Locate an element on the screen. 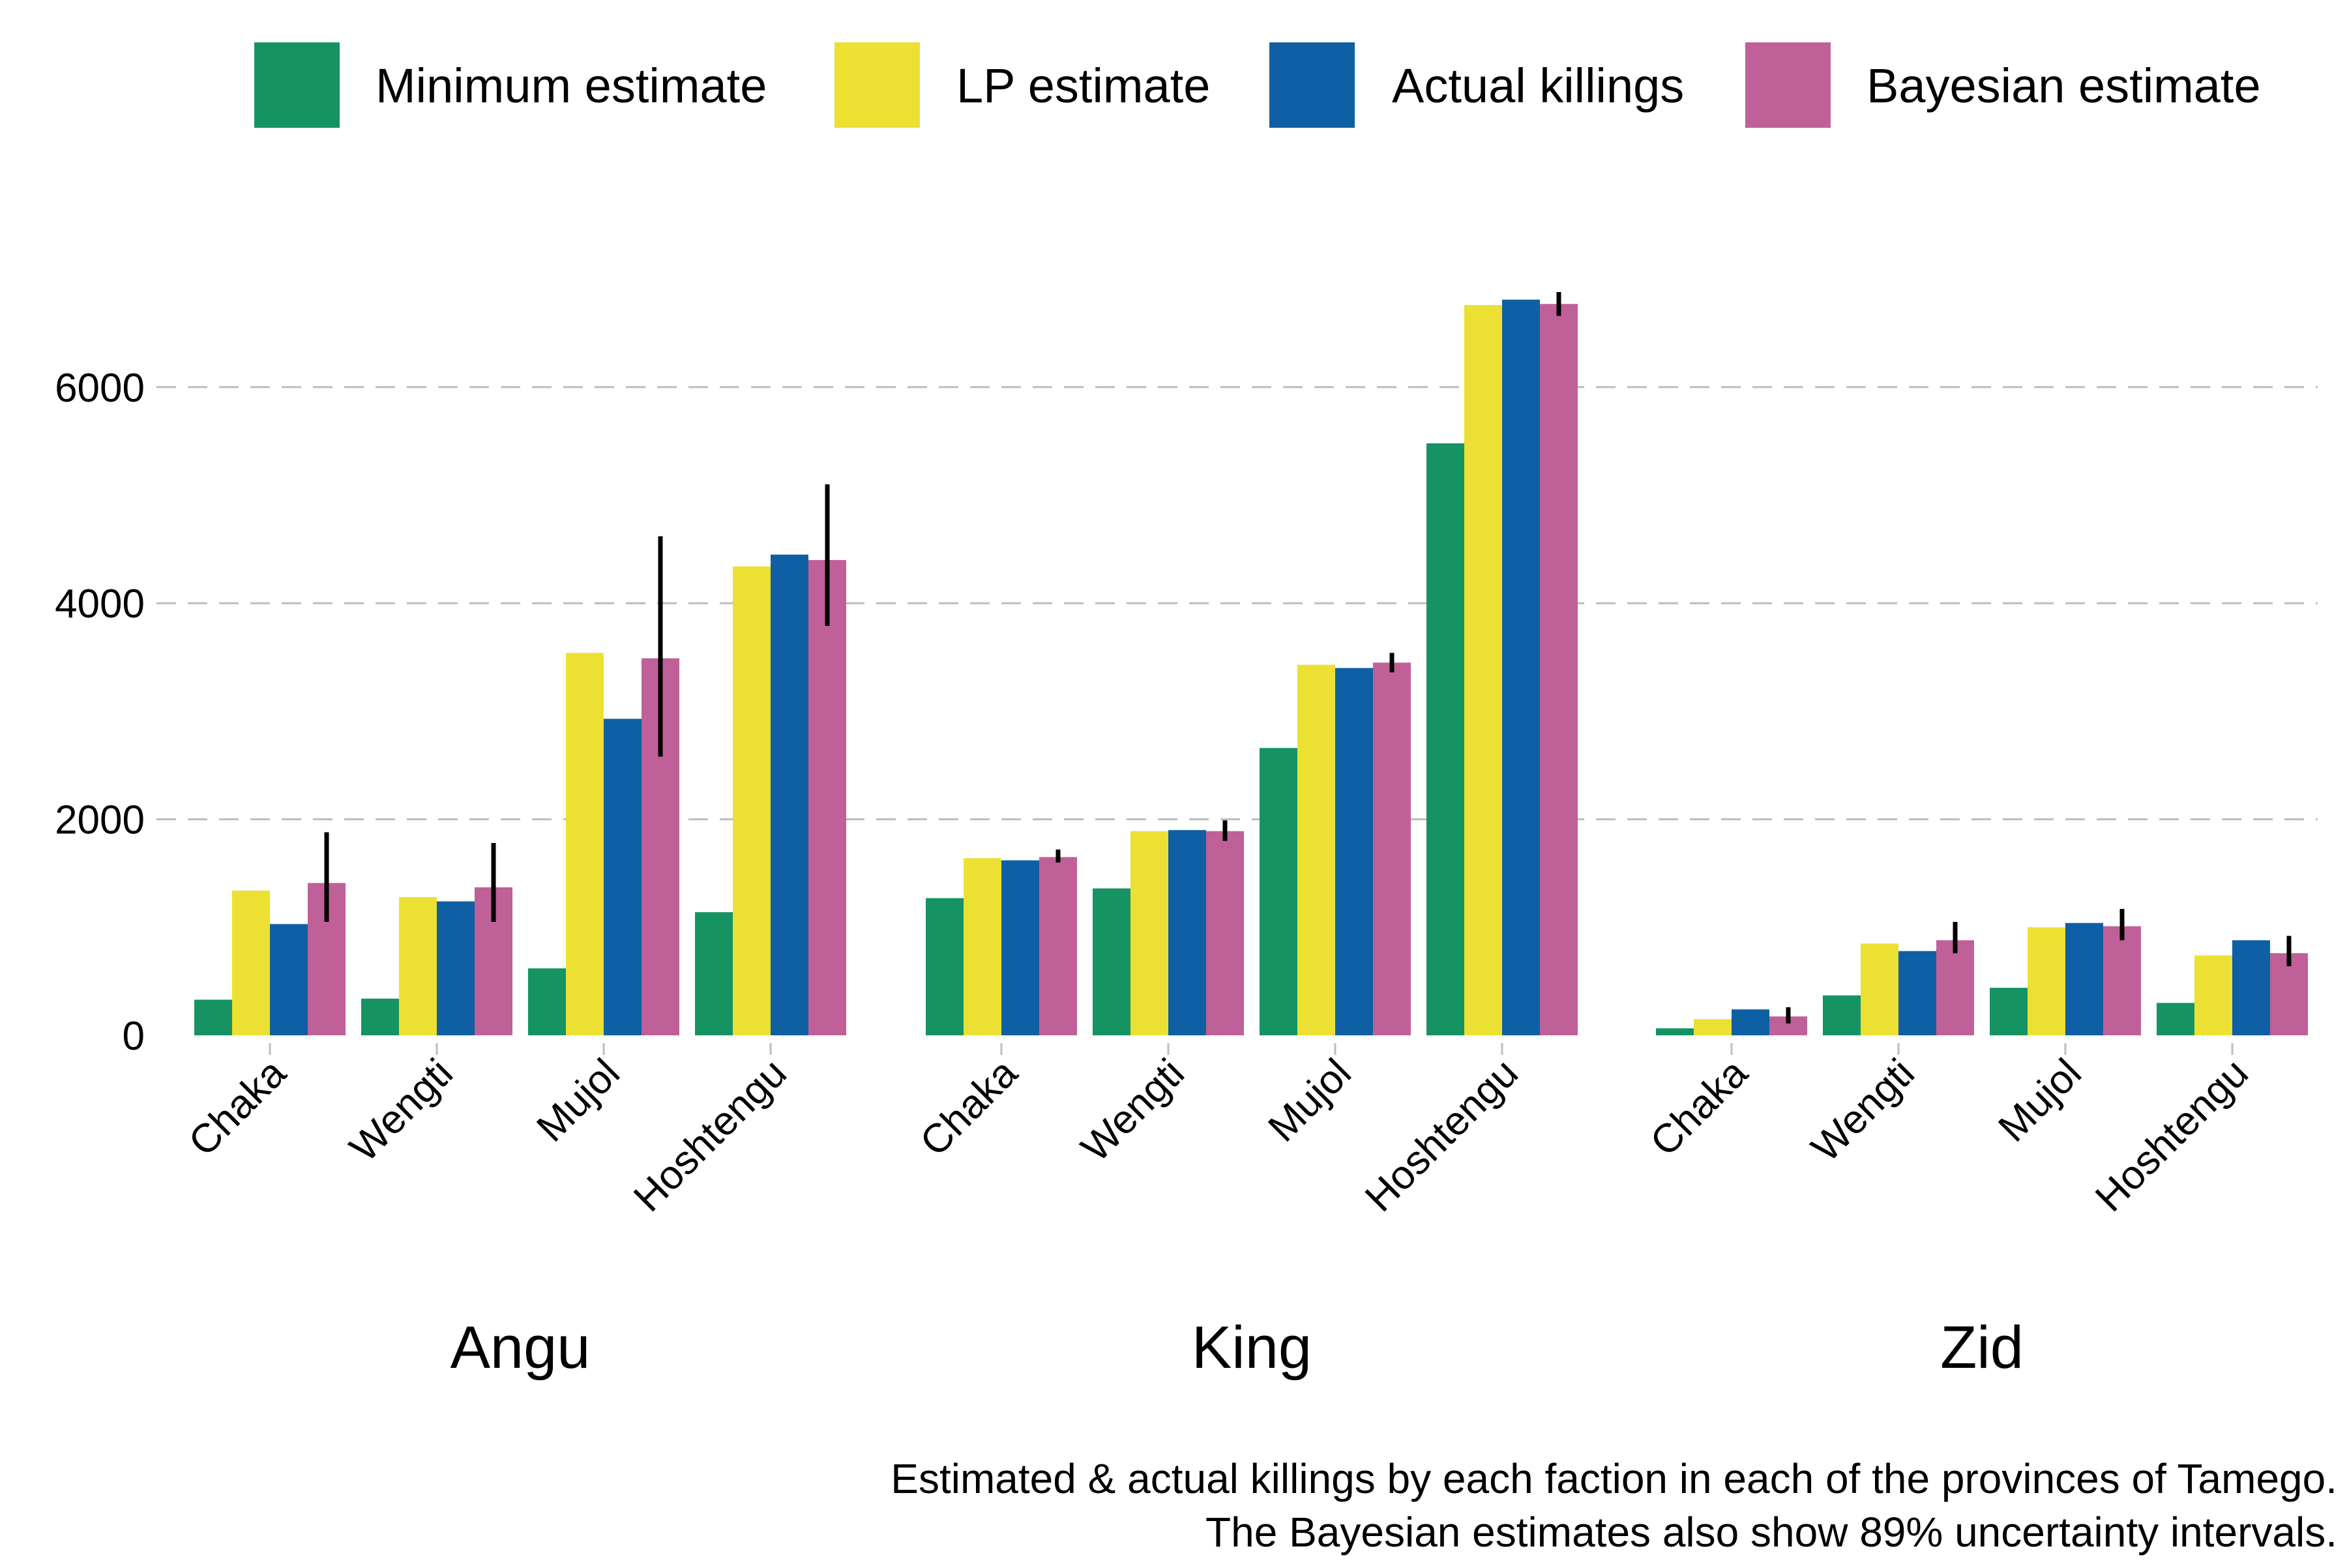  bar-zid-chaka-lp-estimate is located at coordinates (1713, 1027).